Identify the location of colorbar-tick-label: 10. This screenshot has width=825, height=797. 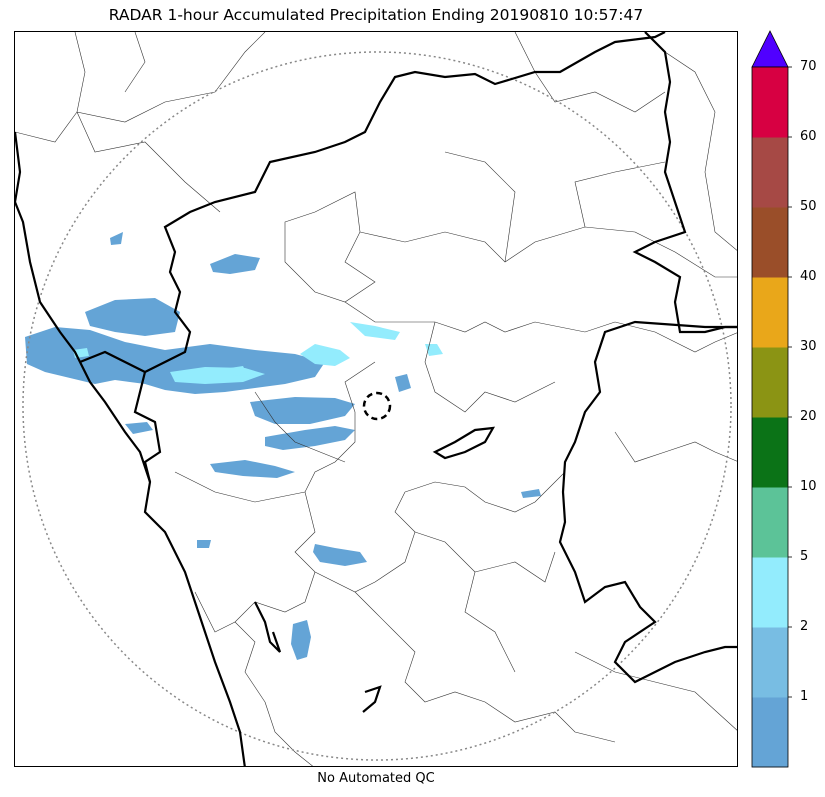
(808, 486).